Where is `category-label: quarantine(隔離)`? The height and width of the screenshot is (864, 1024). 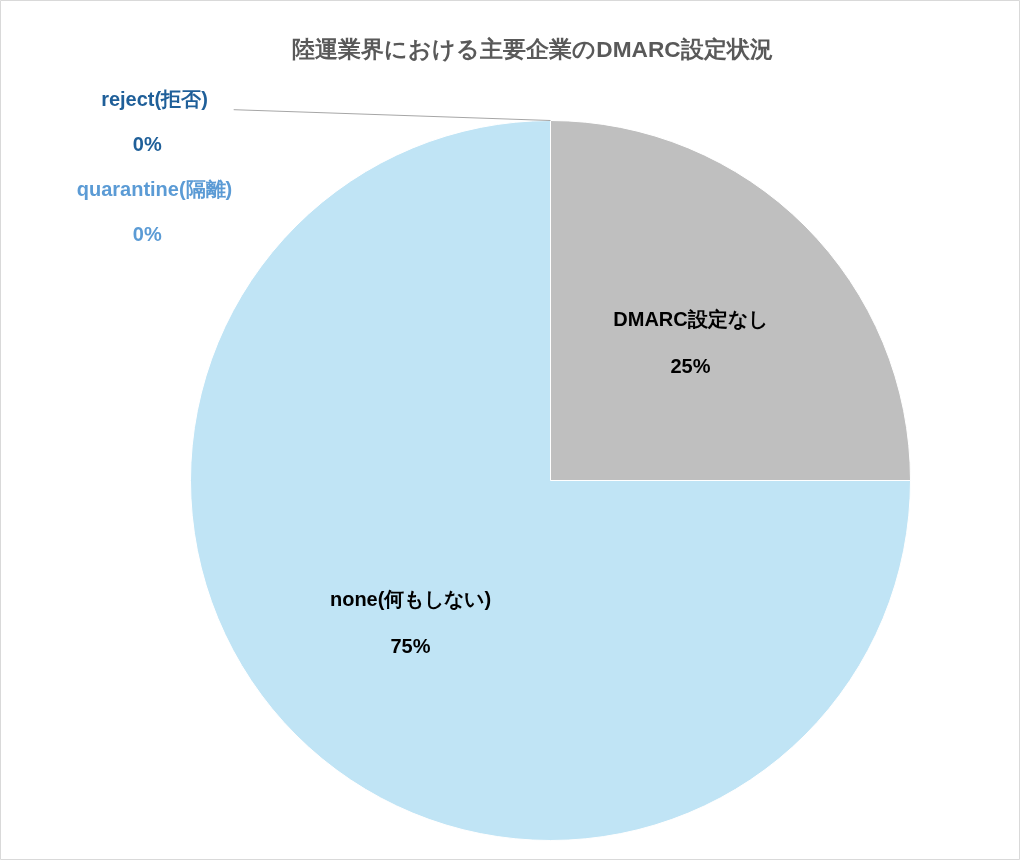
category-label: quarantine(隔離) is located at coordinates (154, 188).